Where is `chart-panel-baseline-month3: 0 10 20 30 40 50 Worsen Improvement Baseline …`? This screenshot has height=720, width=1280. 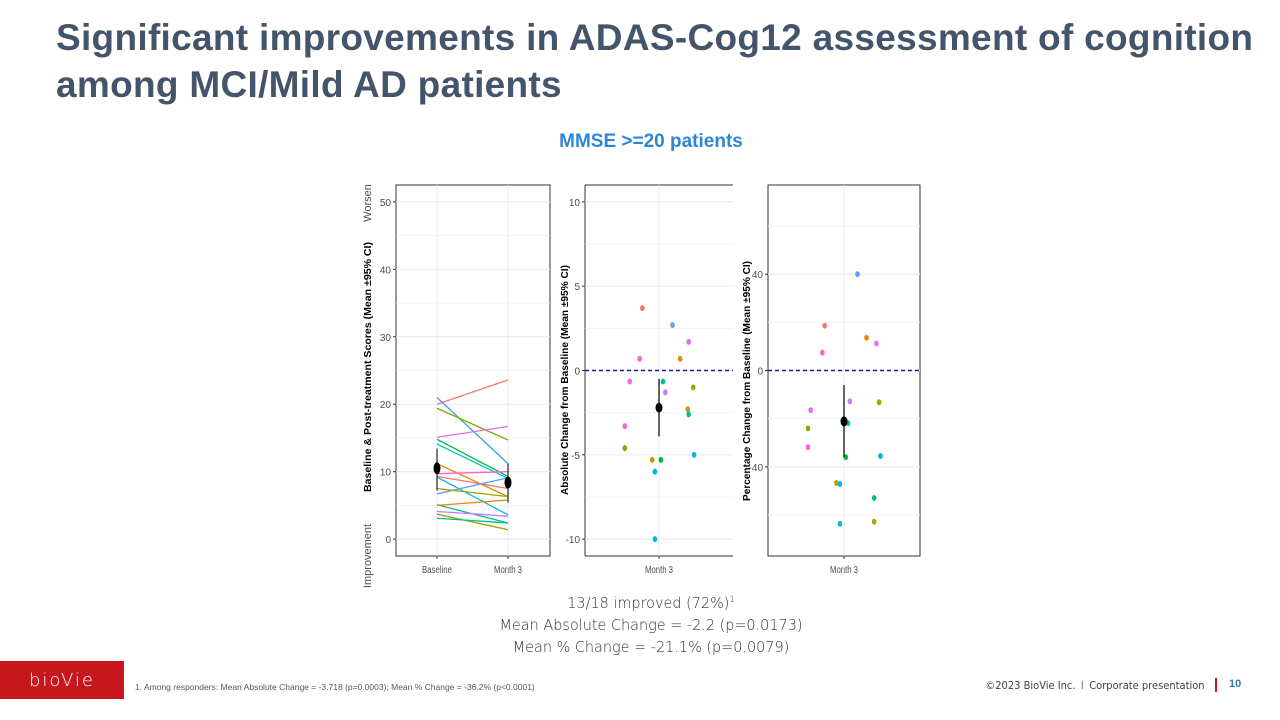 chart-panel-baseline-month3: 0 10 20 30 40 50 Worsen Improvement Baseline … is located at coordinates (456, 386).